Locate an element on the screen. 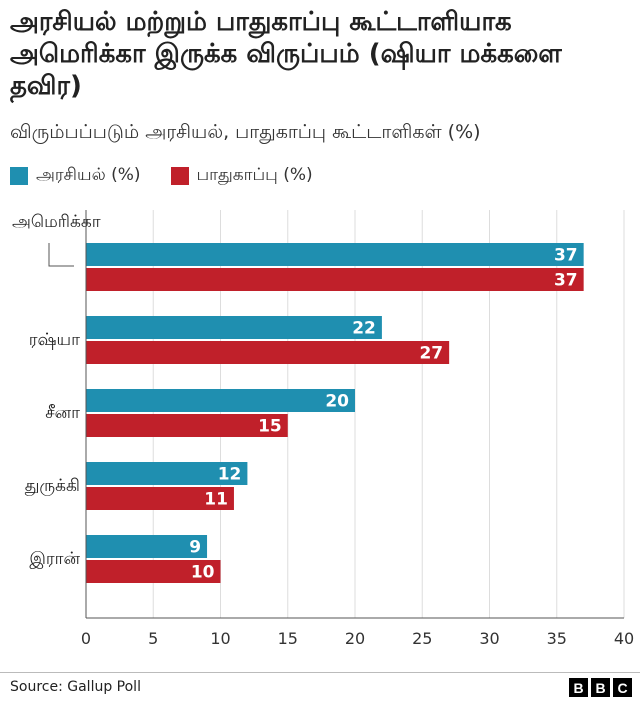  bar-value-label: 9 is located at coordinates (195, 548).